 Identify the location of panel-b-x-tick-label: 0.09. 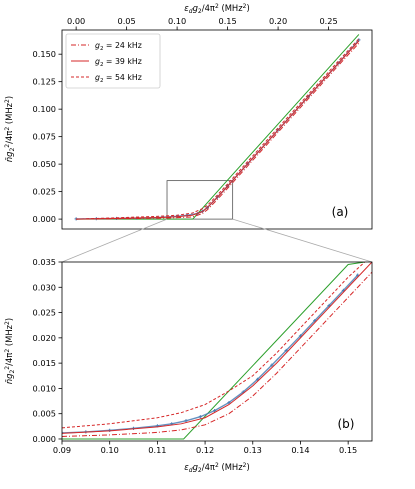
(62, 450).